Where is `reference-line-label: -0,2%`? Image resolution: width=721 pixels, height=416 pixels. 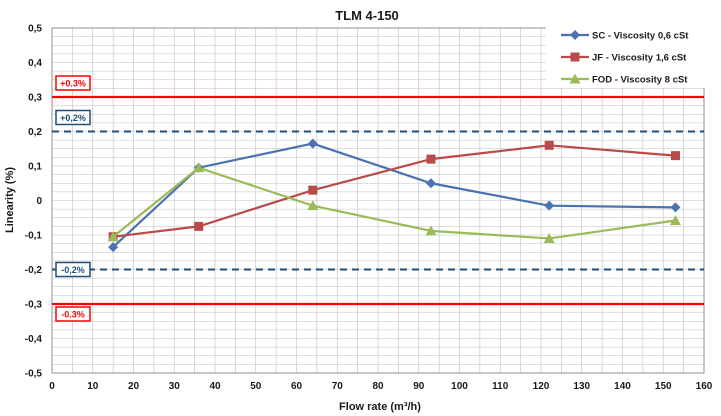 reference-line-label: -0,2% is located at coordinates (73, 270).